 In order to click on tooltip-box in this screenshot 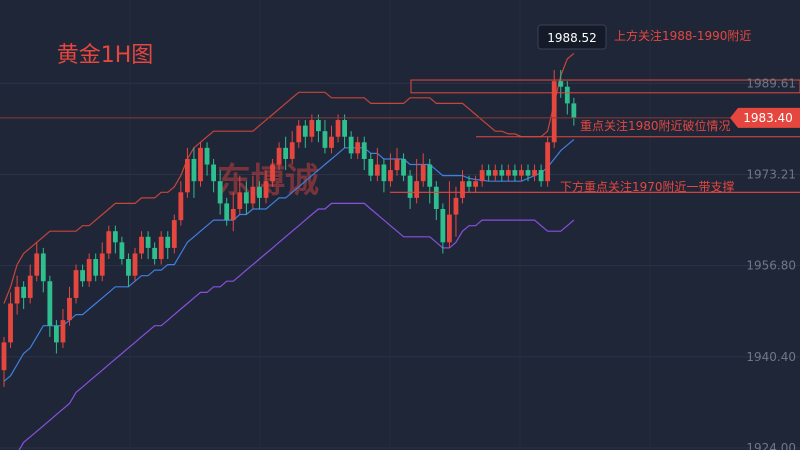, I will do `click(572, 37)`.